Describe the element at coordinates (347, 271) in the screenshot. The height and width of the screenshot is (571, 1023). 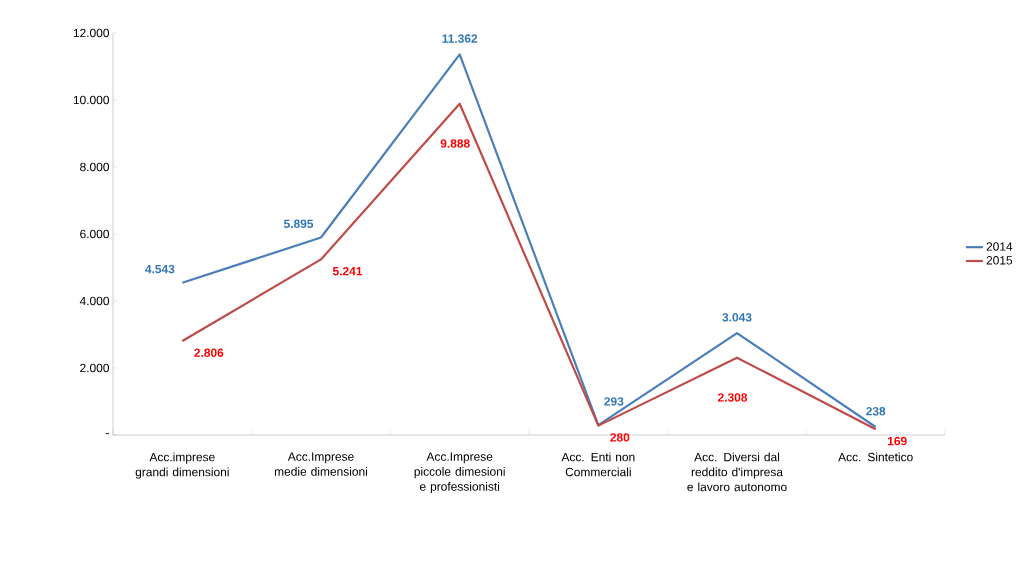
I see `data-label: 5.241` at that location.